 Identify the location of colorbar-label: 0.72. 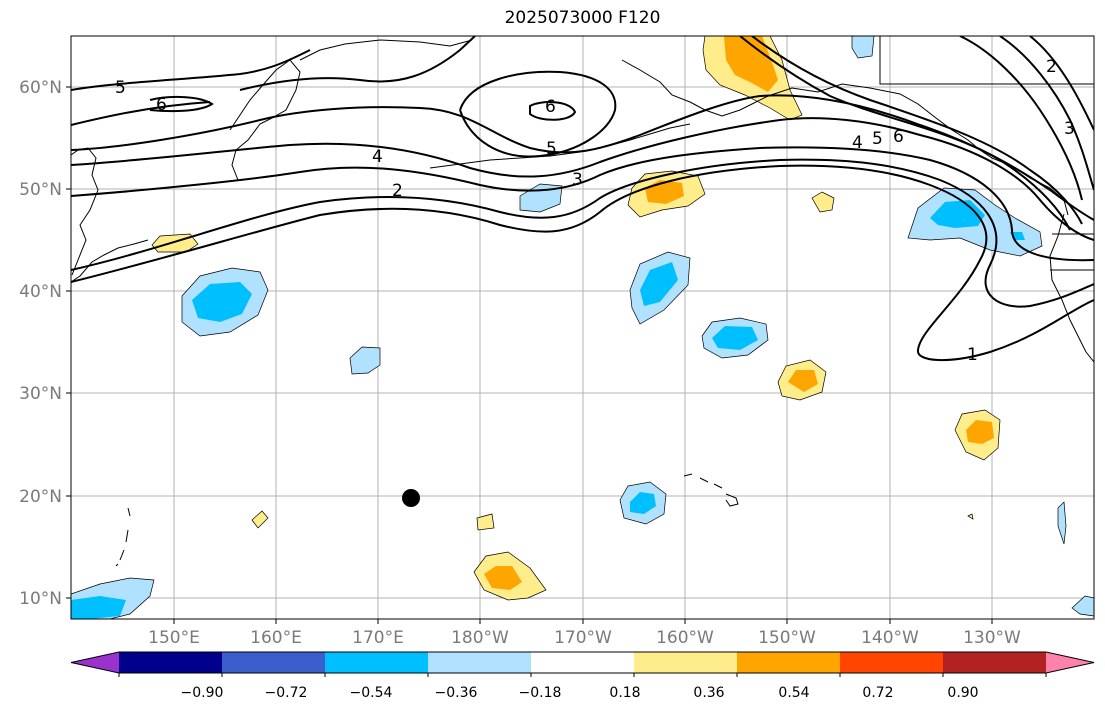
(877, 693).